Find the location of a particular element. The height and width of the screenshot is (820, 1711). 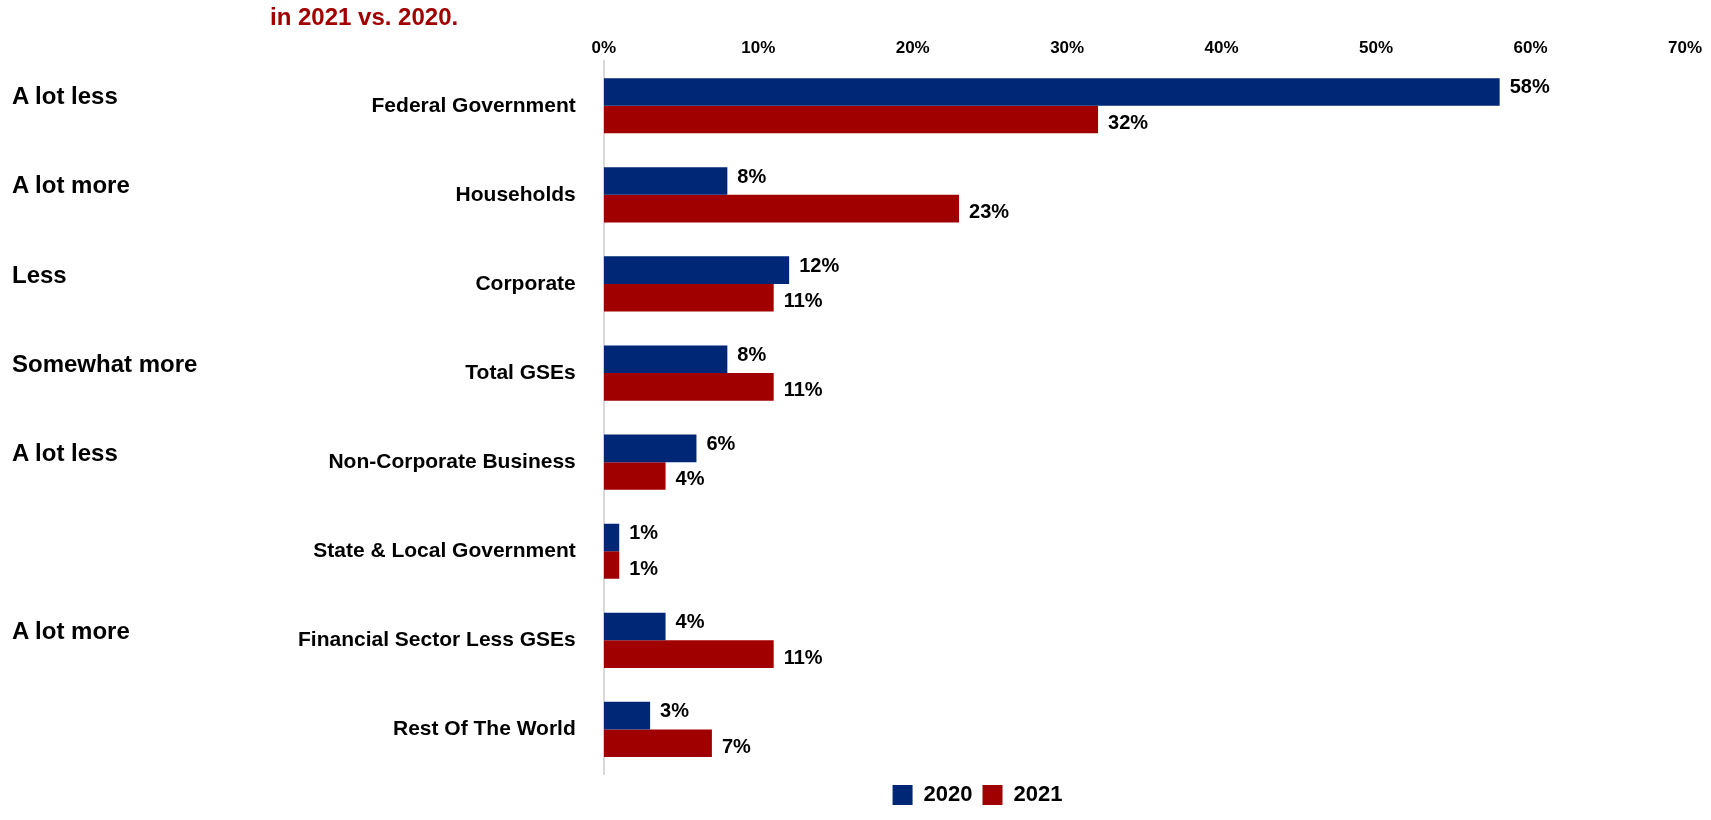

y-tick-label: Non-Corporate Business is located at coordinates (452, 460).